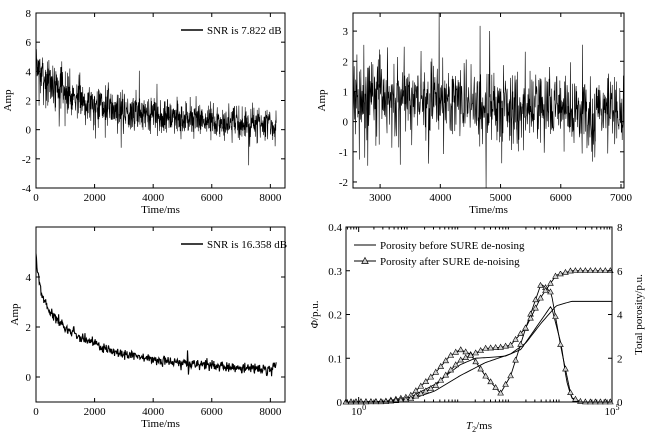 This screenshot has height=437, width=656. Describe the element at coordinates (29, 278) in the screenshot. I see `y-tick-label: 4` at that location.